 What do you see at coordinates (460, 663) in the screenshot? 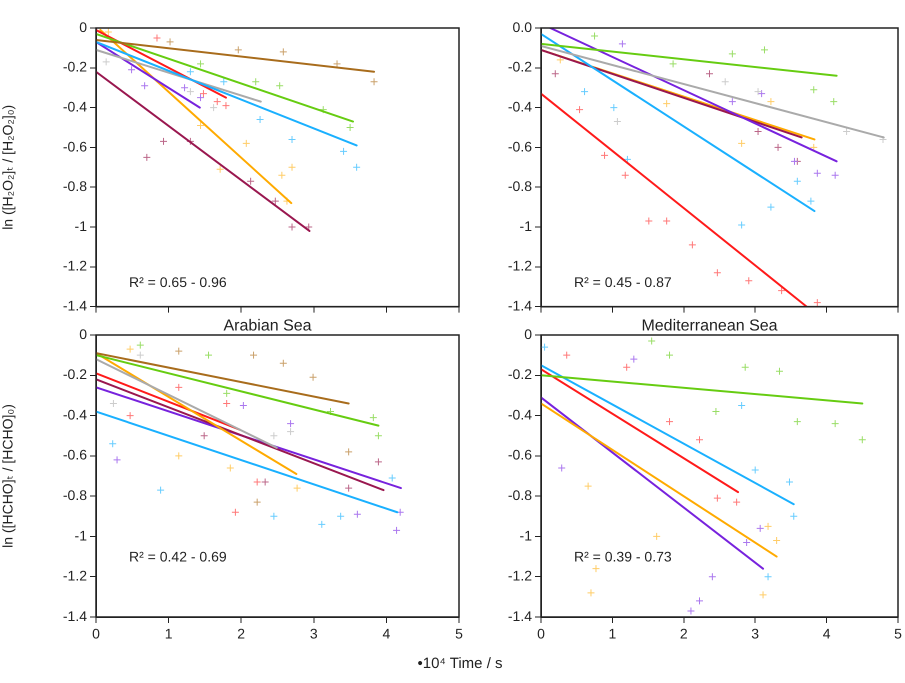
I see `x-axis-title: •10⁴ Time / s` at bounding box center [460, 663].